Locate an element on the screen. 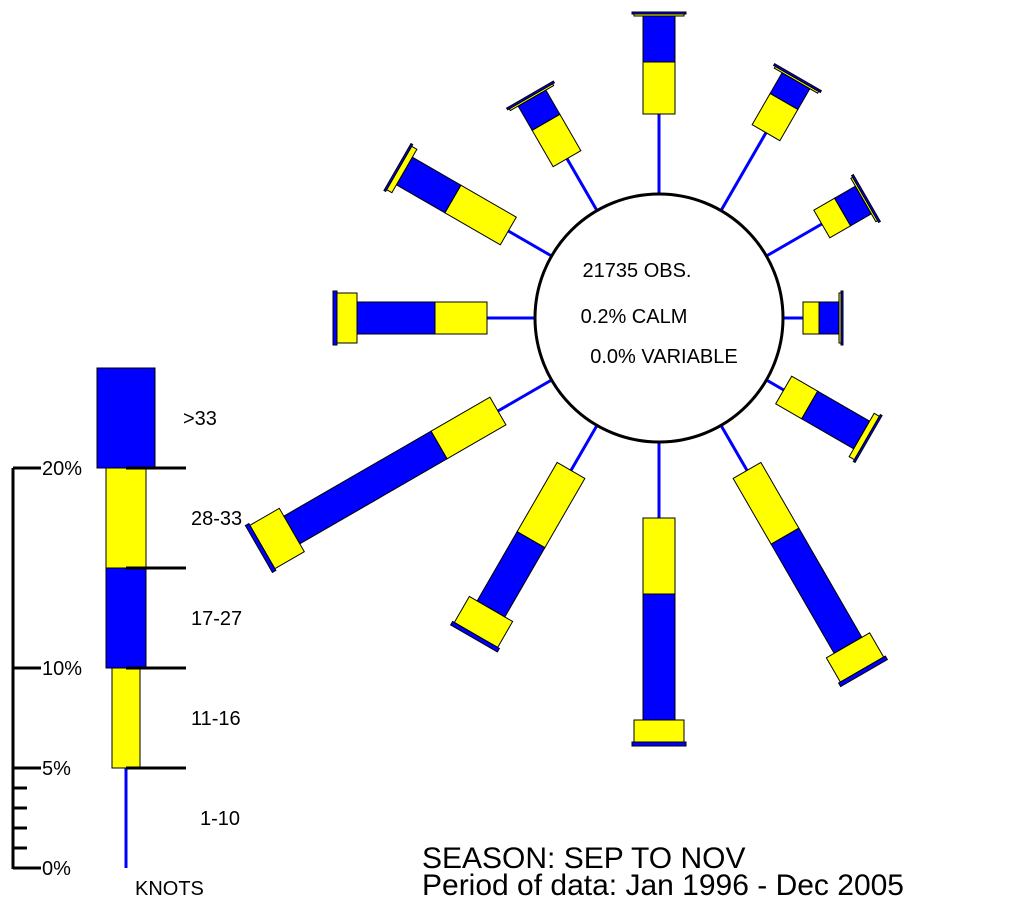 This screenshot has width=1034, height=904. legend-bar-bin->33 is located at coordinates (126, 418).